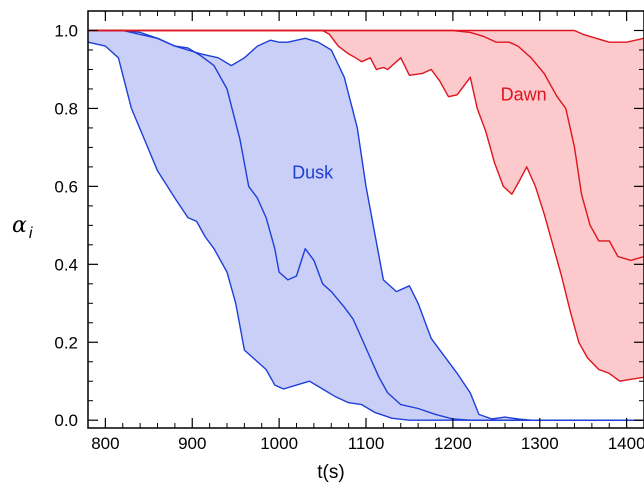  Describe the element at coordinates (31, 233) in the screenshot. I see `y-axis-label-subscript: i` at that location.